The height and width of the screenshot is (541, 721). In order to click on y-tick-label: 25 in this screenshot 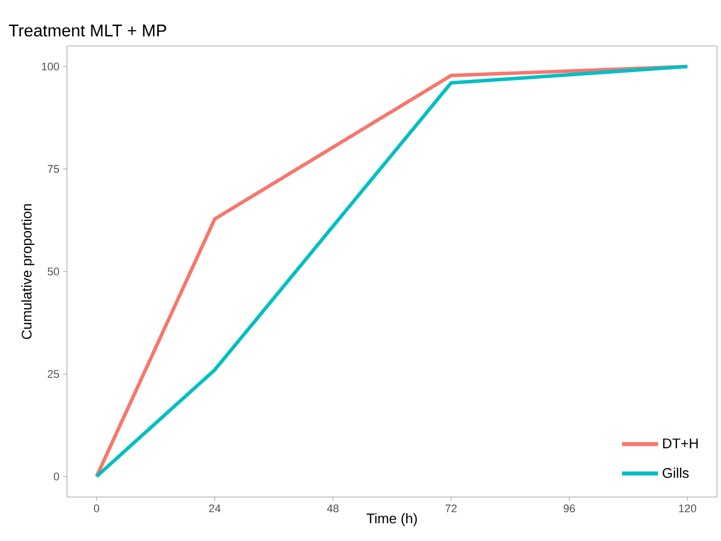, I will do `click(54, 374)`.